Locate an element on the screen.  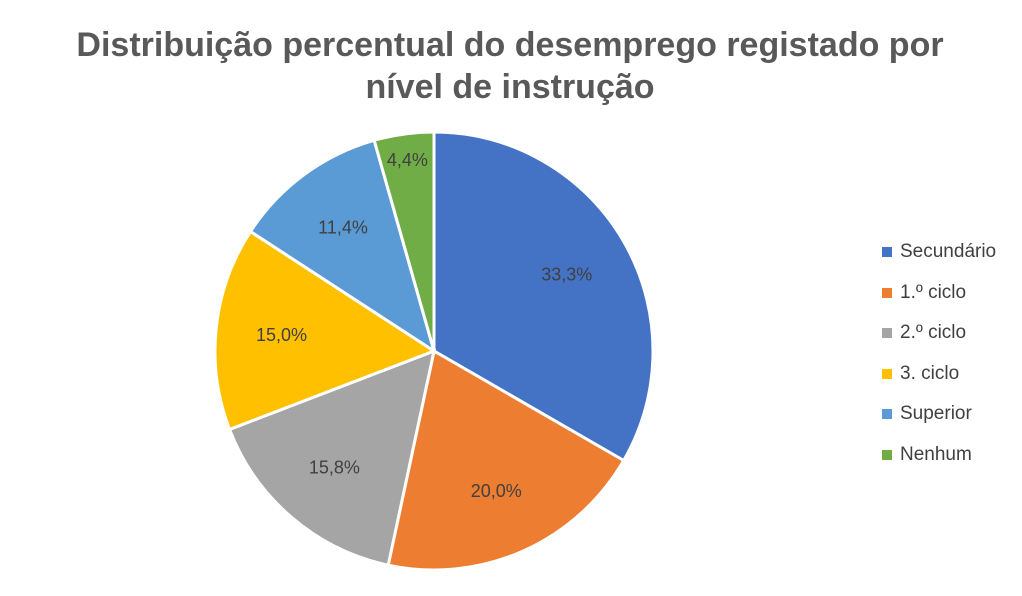
legend-item-4: 3. ciclo is located at coordinates (939, 374).